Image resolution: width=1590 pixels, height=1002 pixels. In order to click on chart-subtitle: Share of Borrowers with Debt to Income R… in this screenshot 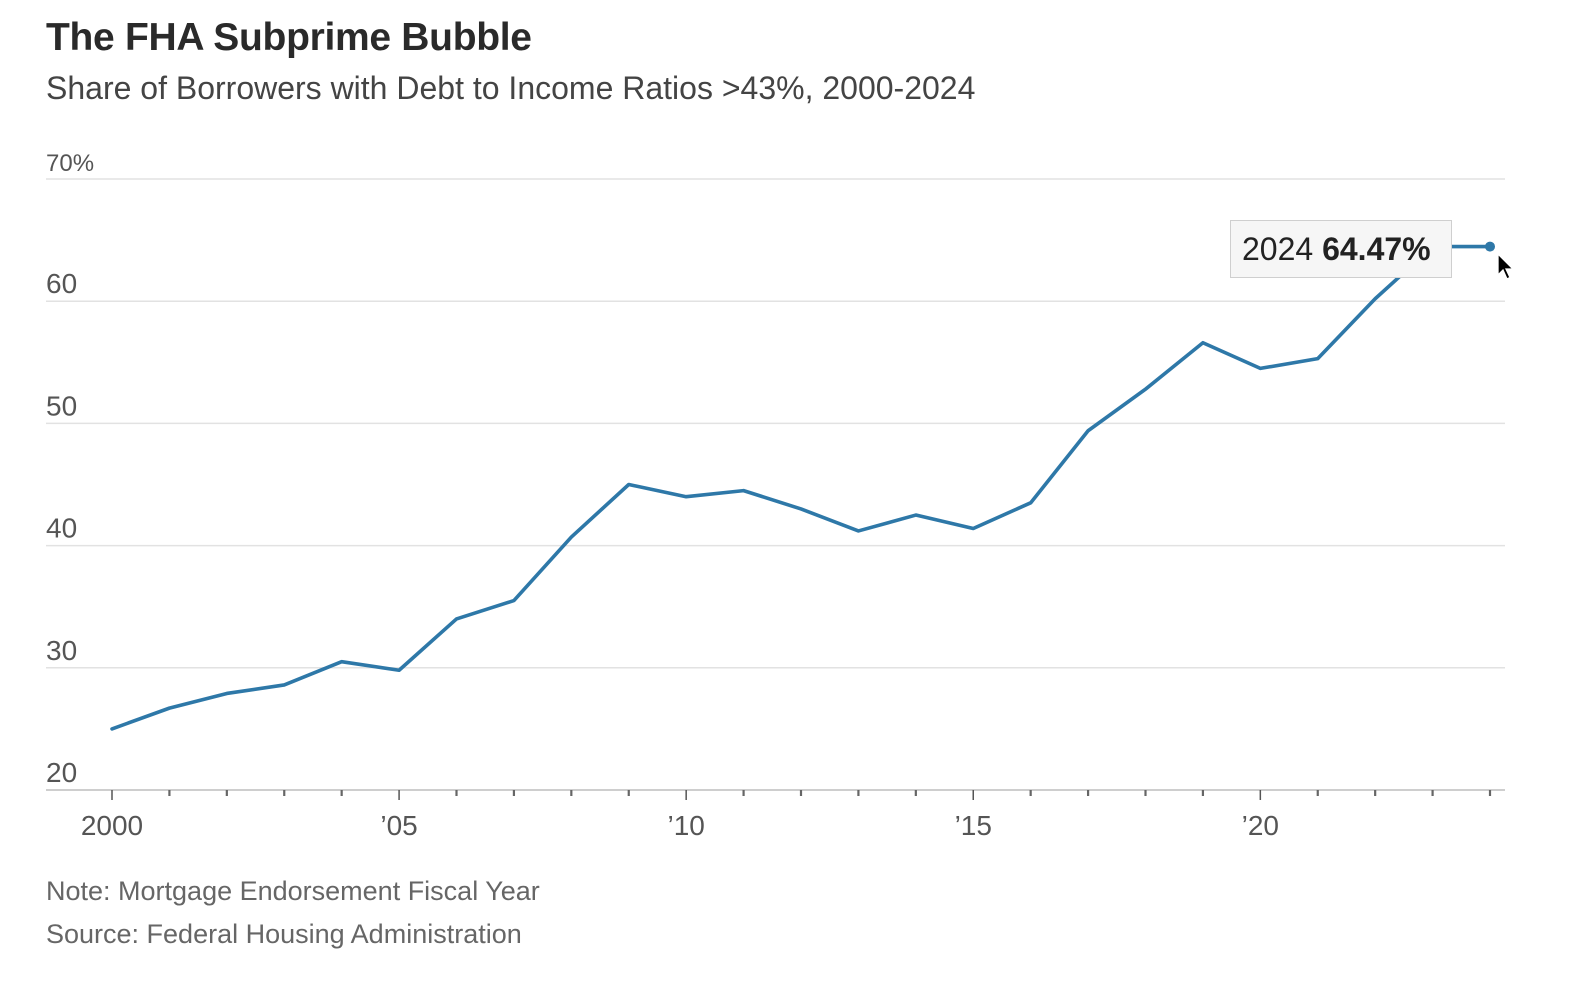, I will do `click(511, 88)`.